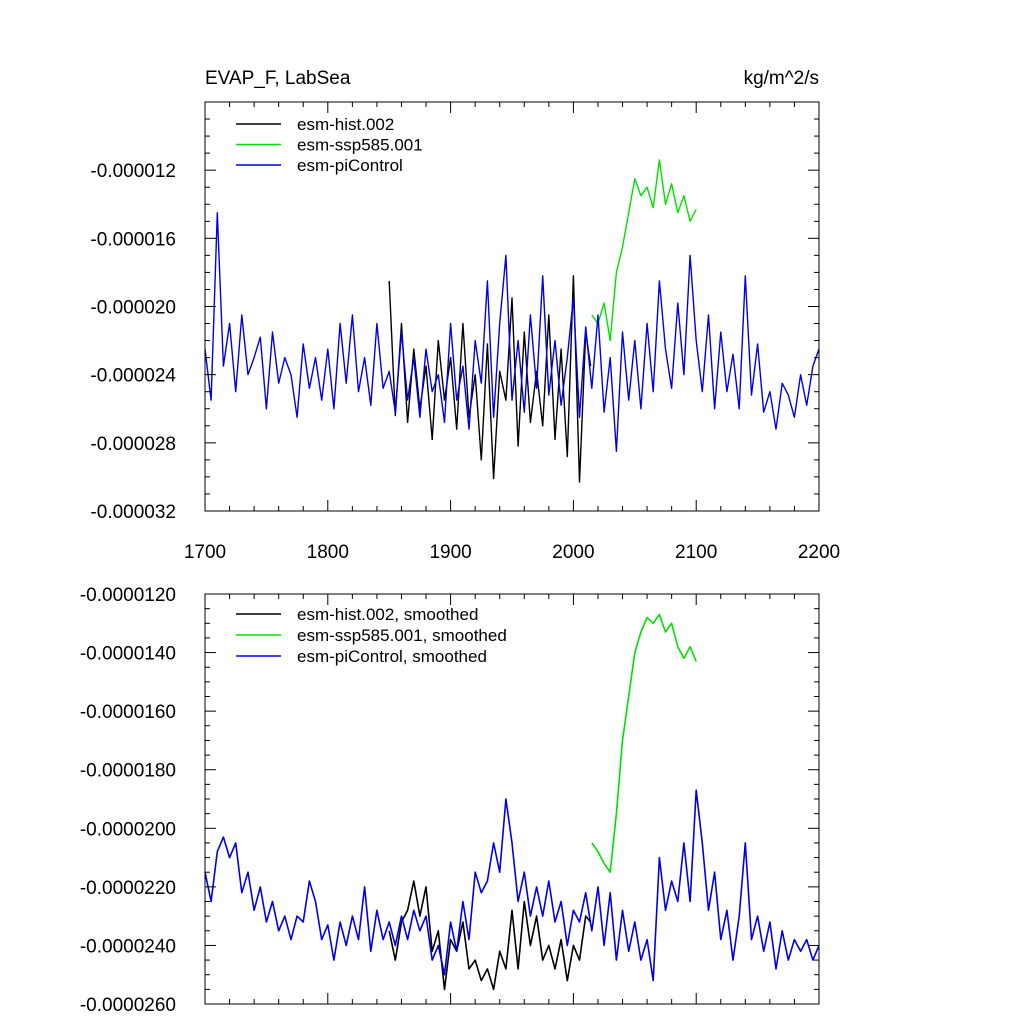 The width and height of the screenshot is (1024, 1024). Describe the element at coordinates (133, 171) in the screenshot. I see `y-tick-label: -0.000012` at that location.